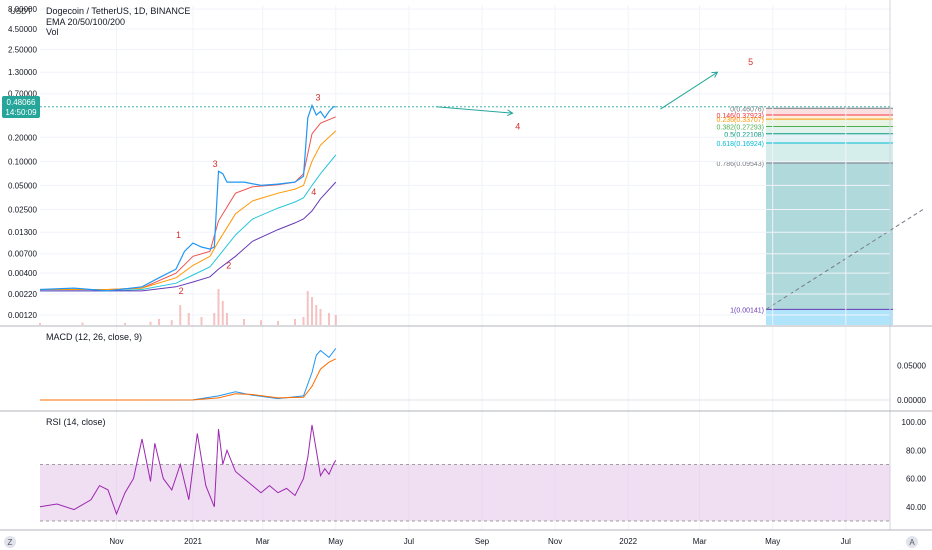 This screenshot has width=932, height=550. I want to click on wave-label: 1, so click(178, 235).